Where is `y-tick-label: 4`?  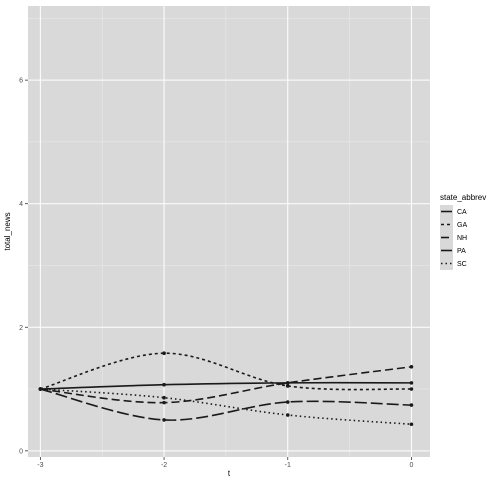
y-tick-label: 4 is located at coordinates (21, 204).